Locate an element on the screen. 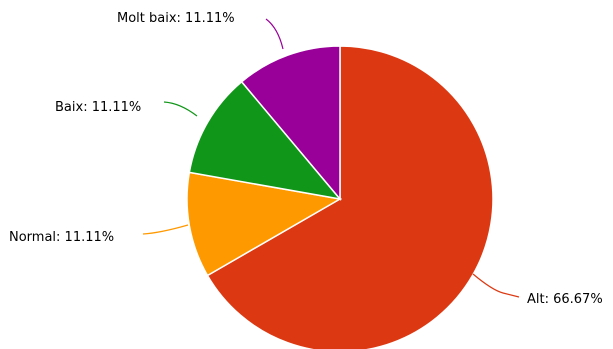 This screenshot has width=613, height=349. pie-slice-baix is located at coordinates (265, 140).